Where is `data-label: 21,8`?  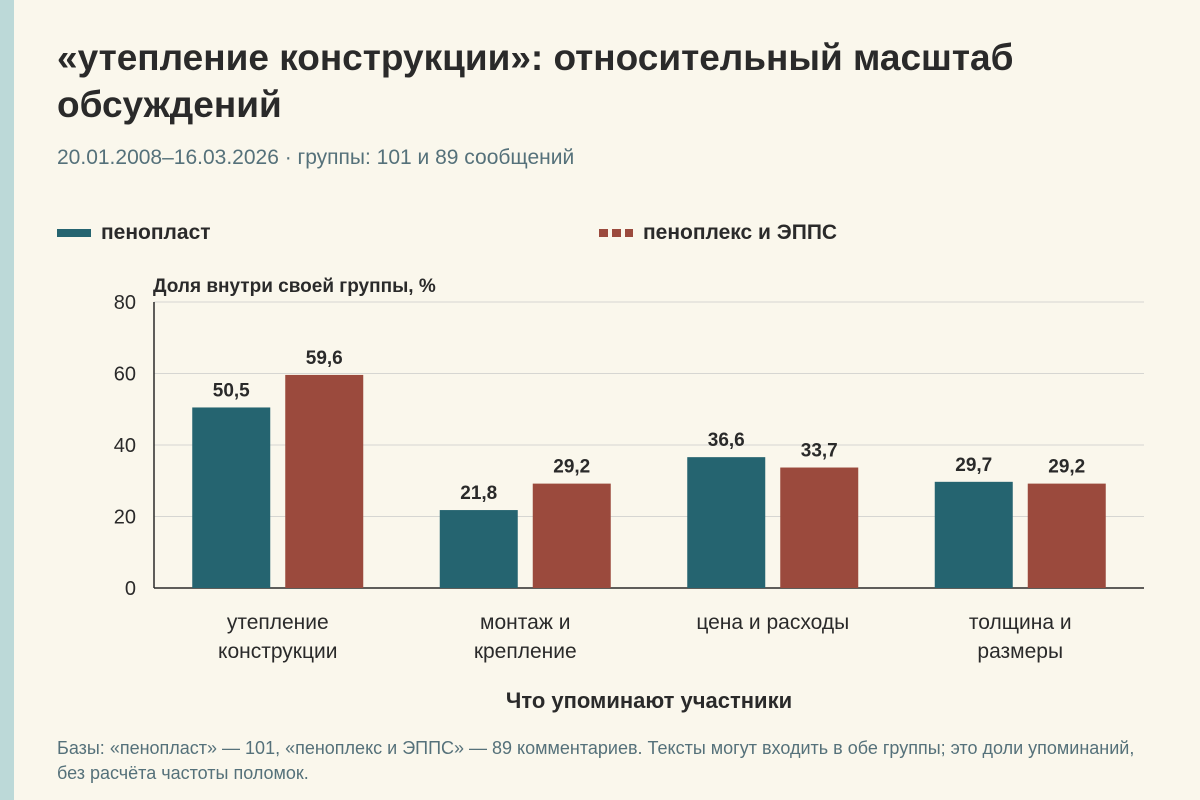 data-label: 21,8 is located at coordinates (478, 493).